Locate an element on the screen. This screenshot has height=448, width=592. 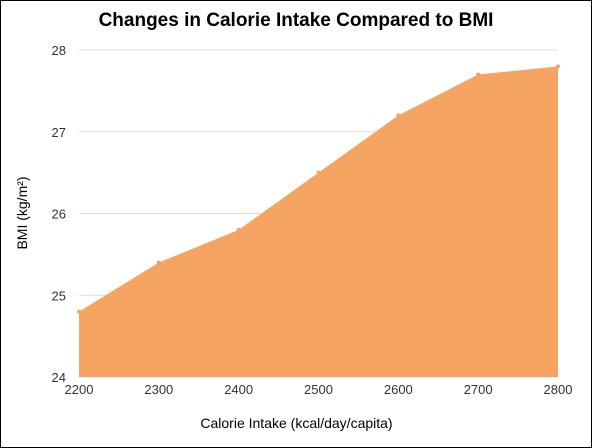
x-axis-label: Calorie Intake (kcal/day/capita) is located at coordinates (296, 423).